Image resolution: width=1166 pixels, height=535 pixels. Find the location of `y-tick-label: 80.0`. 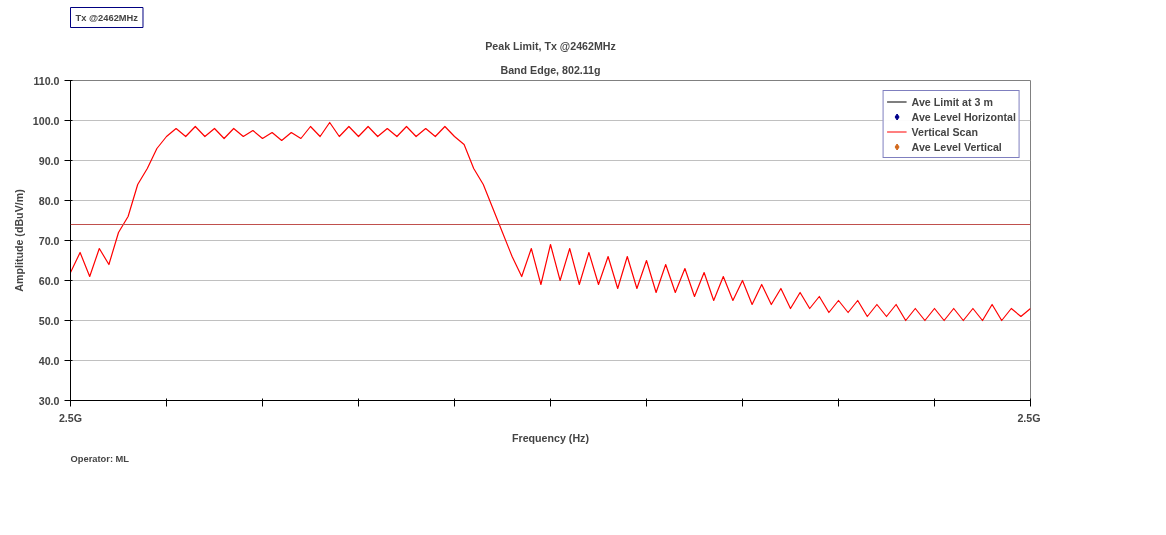

y-tick-label: 80.0 is located at coordinates (49, 200).